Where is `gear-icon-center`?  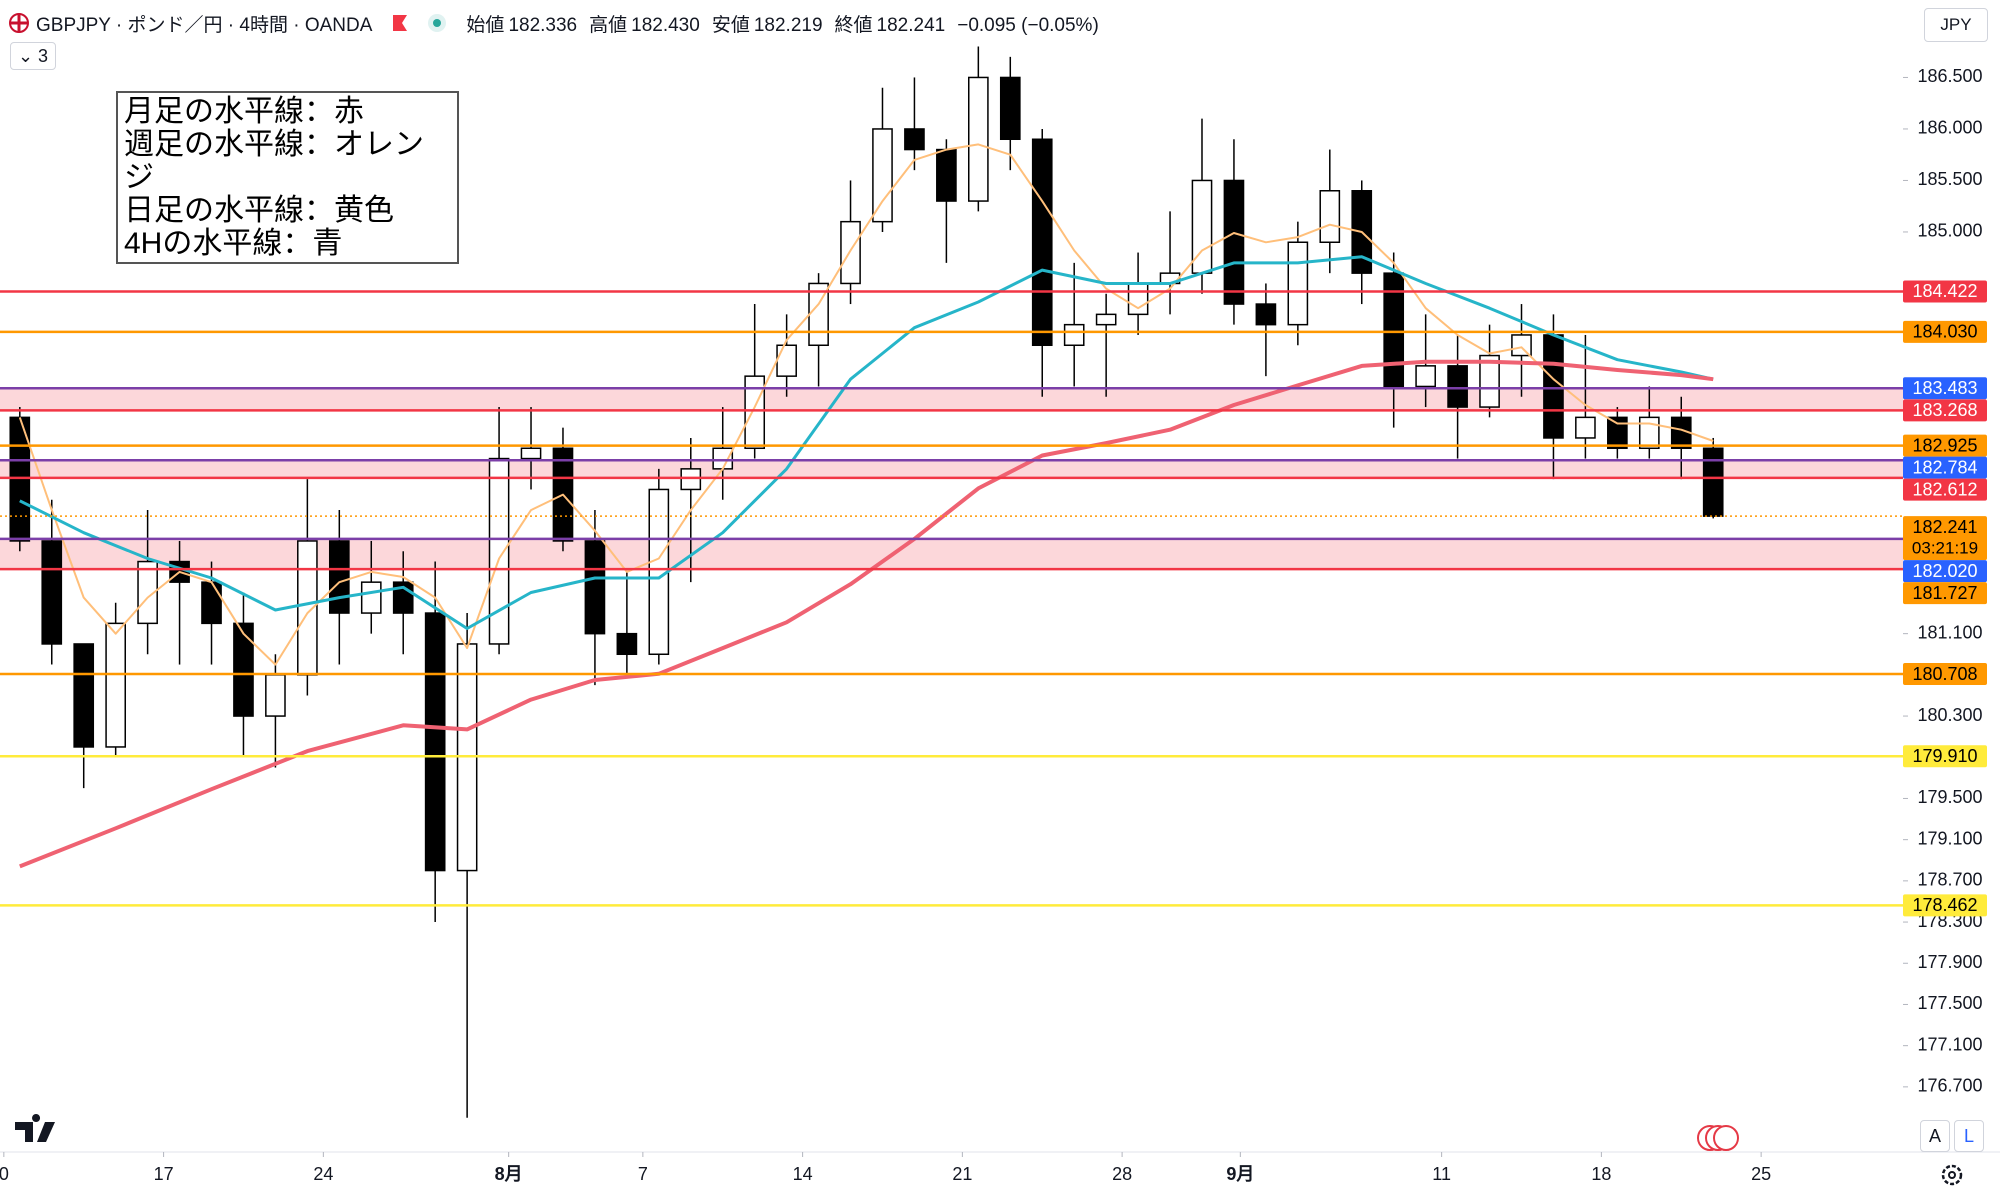
gear-icon-center is located at coordinates (1952, 1175).